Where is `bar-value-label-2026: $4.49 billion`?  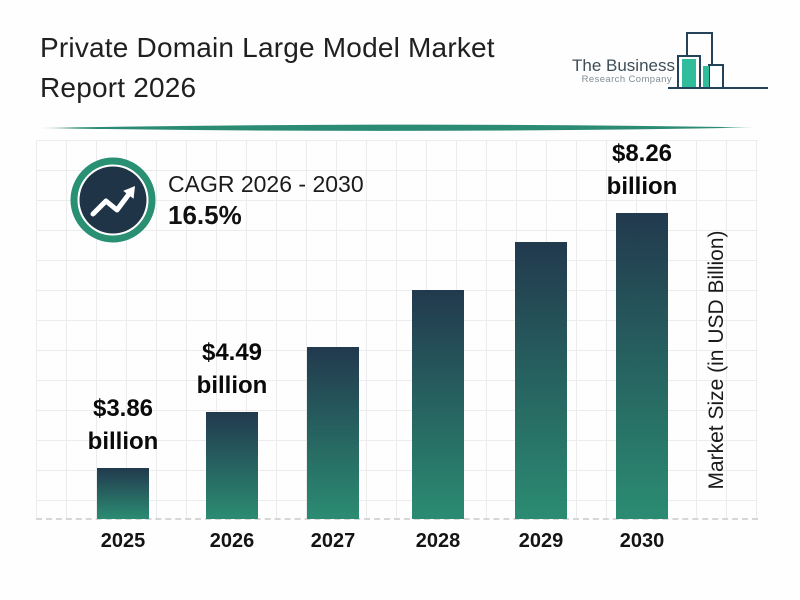
bar-value-label-2026: $4.49 billion is located at coordinates (232, 369).